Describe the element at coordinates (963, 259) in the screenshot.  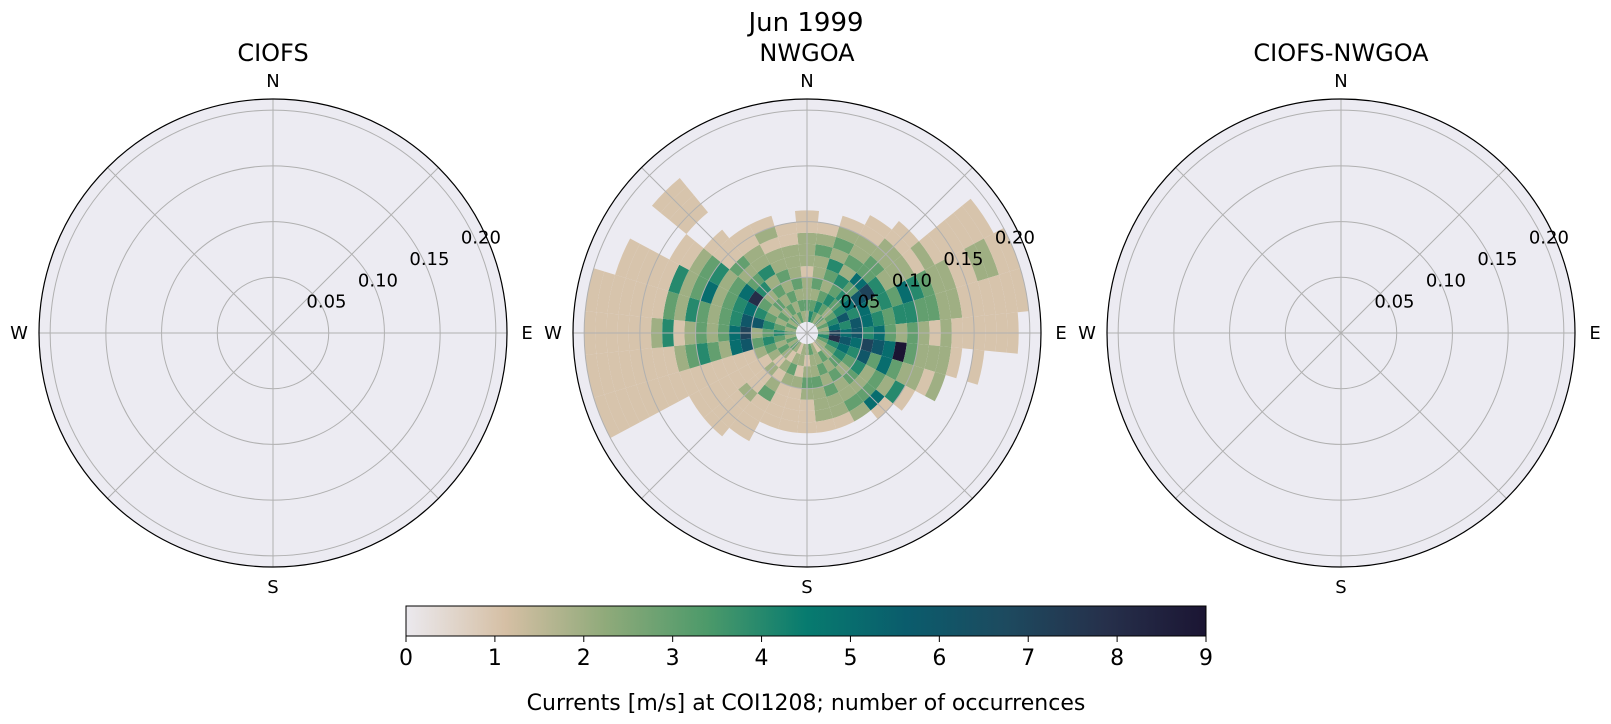
I see `radial-tick-label: 0.15` at that location.